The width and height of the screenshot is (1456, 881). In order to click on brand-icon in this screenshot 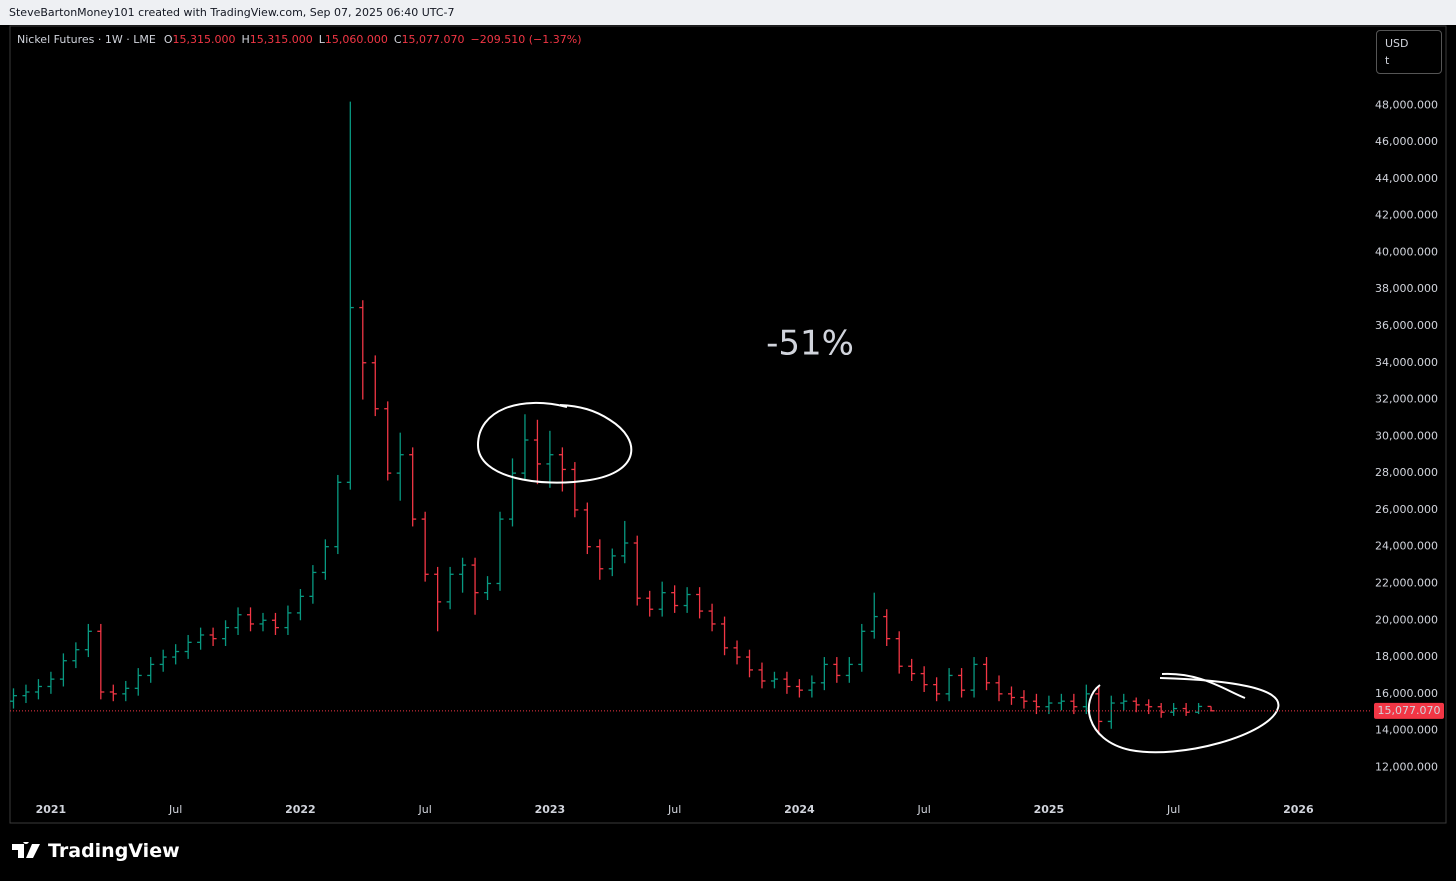, I will do `click(26, 850)`.